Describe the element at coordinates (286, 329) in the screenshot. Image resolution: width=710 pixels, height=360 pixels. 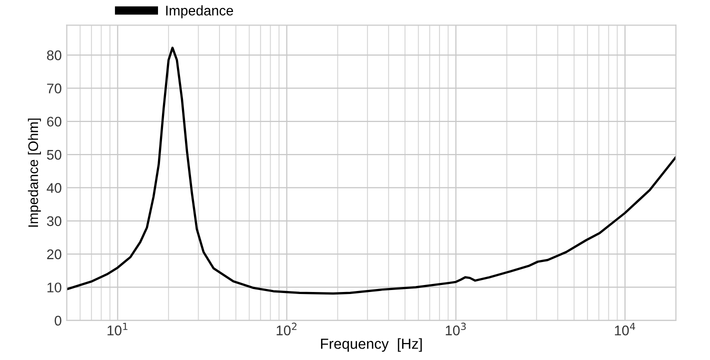
I see `x-tick-label: 10$^{2}$` at that location.